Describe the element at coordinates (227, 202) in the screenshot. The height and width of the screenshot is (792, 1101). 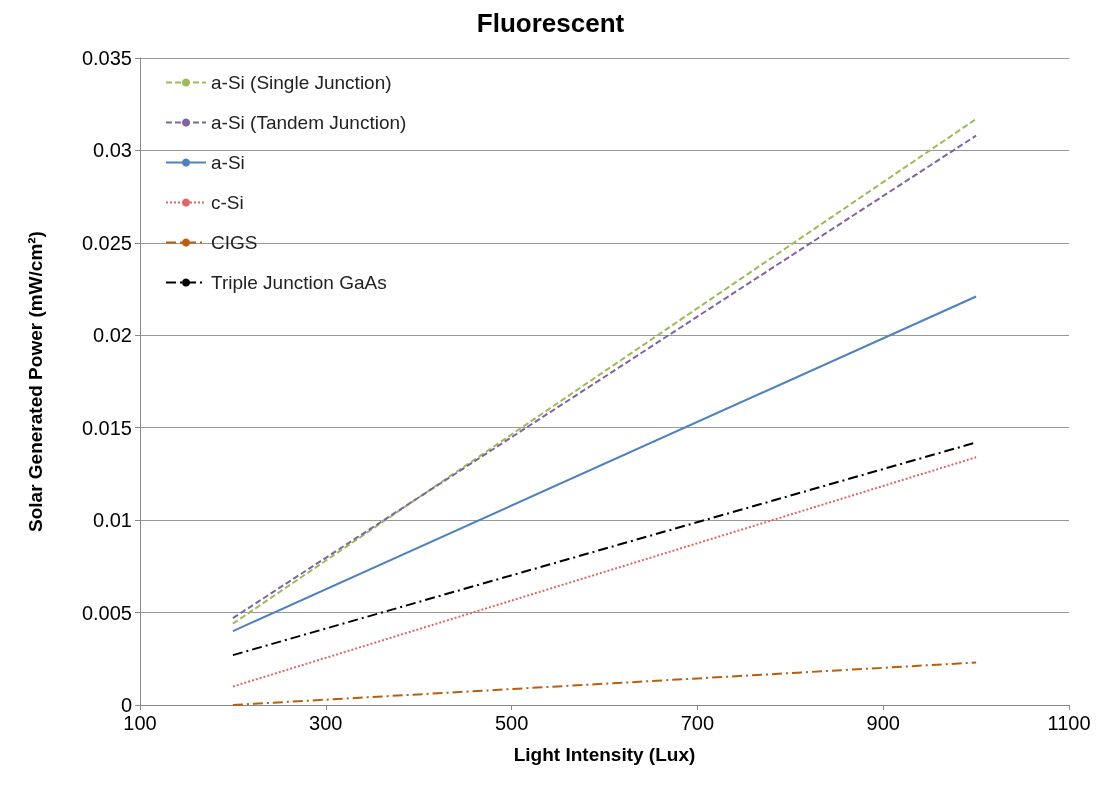
I see `legend-label: c-Si` at that location.